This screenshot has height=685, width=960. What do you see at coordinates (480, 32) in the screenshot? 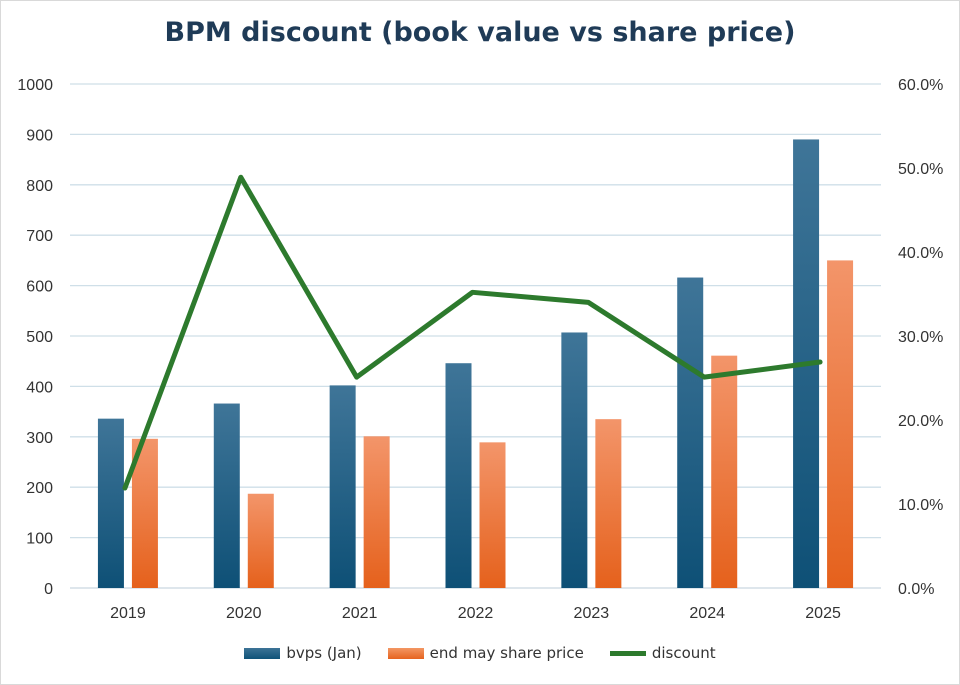
I see `chart-title: BPM discount (book value vs share price)` at bounding box center [480, 32].